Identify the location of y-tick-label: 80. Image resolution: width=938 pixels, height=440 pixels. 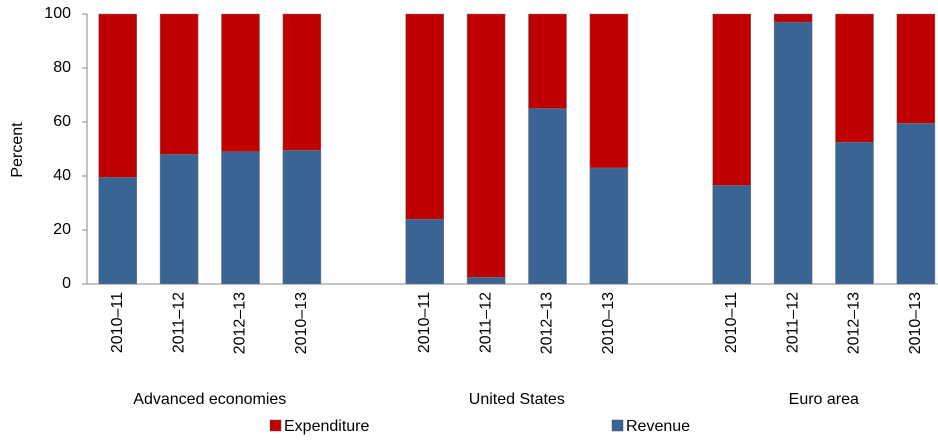
(62, 67).